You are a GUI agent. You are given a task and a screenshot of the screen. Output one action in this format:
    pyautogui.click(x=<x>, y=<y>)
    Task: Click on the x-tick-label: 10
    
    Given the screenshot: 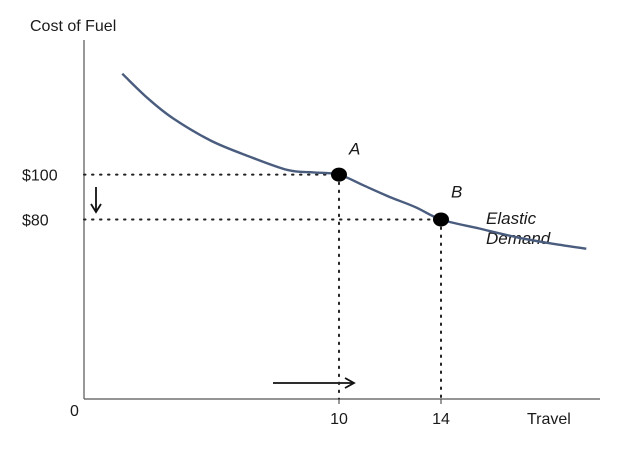 What is the action you would take?
    pyautogui.click(x=339, y=419)
    